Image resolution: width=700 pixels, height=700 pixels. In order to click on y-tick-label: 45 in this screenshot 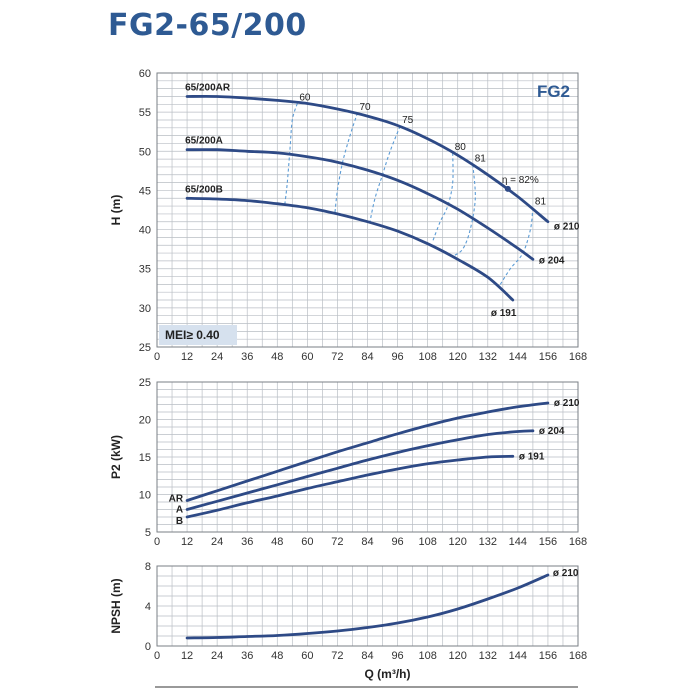, I will do `click(145, 191)`.